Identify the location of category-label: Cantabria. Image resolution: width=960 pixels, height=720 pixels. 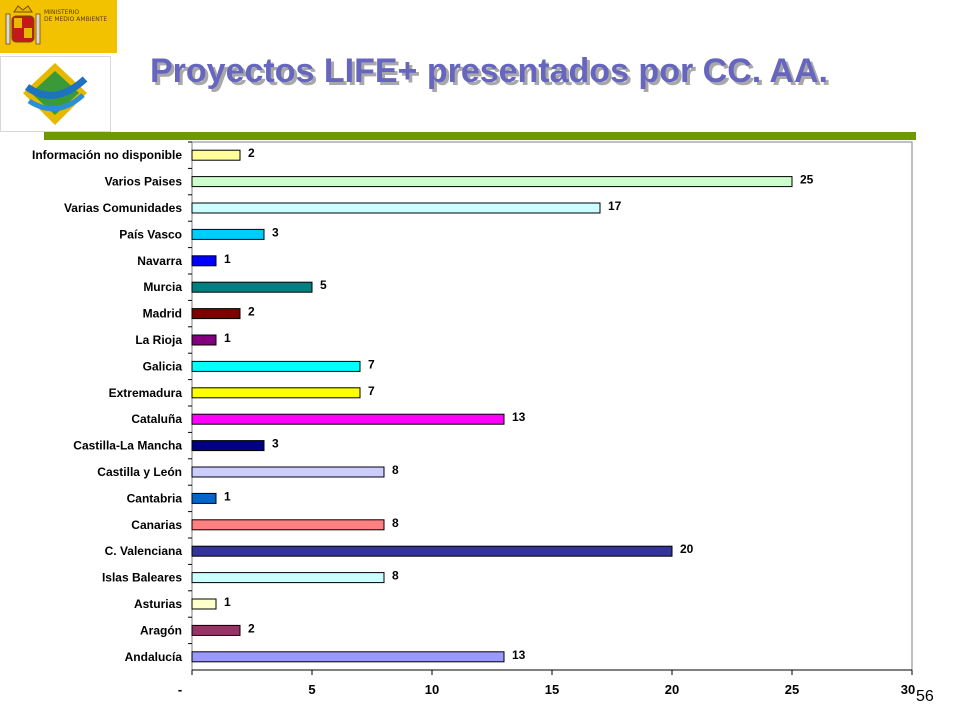
(155, 498).